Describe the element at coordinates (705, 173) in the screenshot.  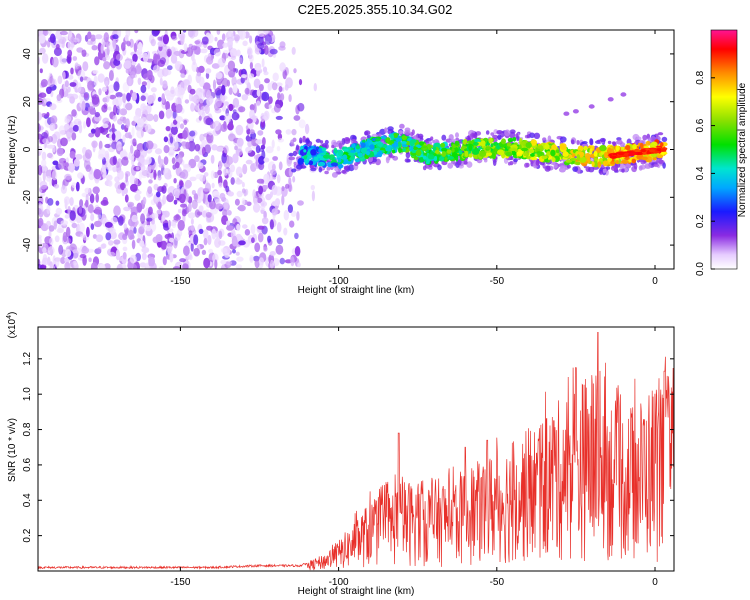
I see `colorbar-ticks: 0.0 0.2 0.4 0.6 0.8` at that location.